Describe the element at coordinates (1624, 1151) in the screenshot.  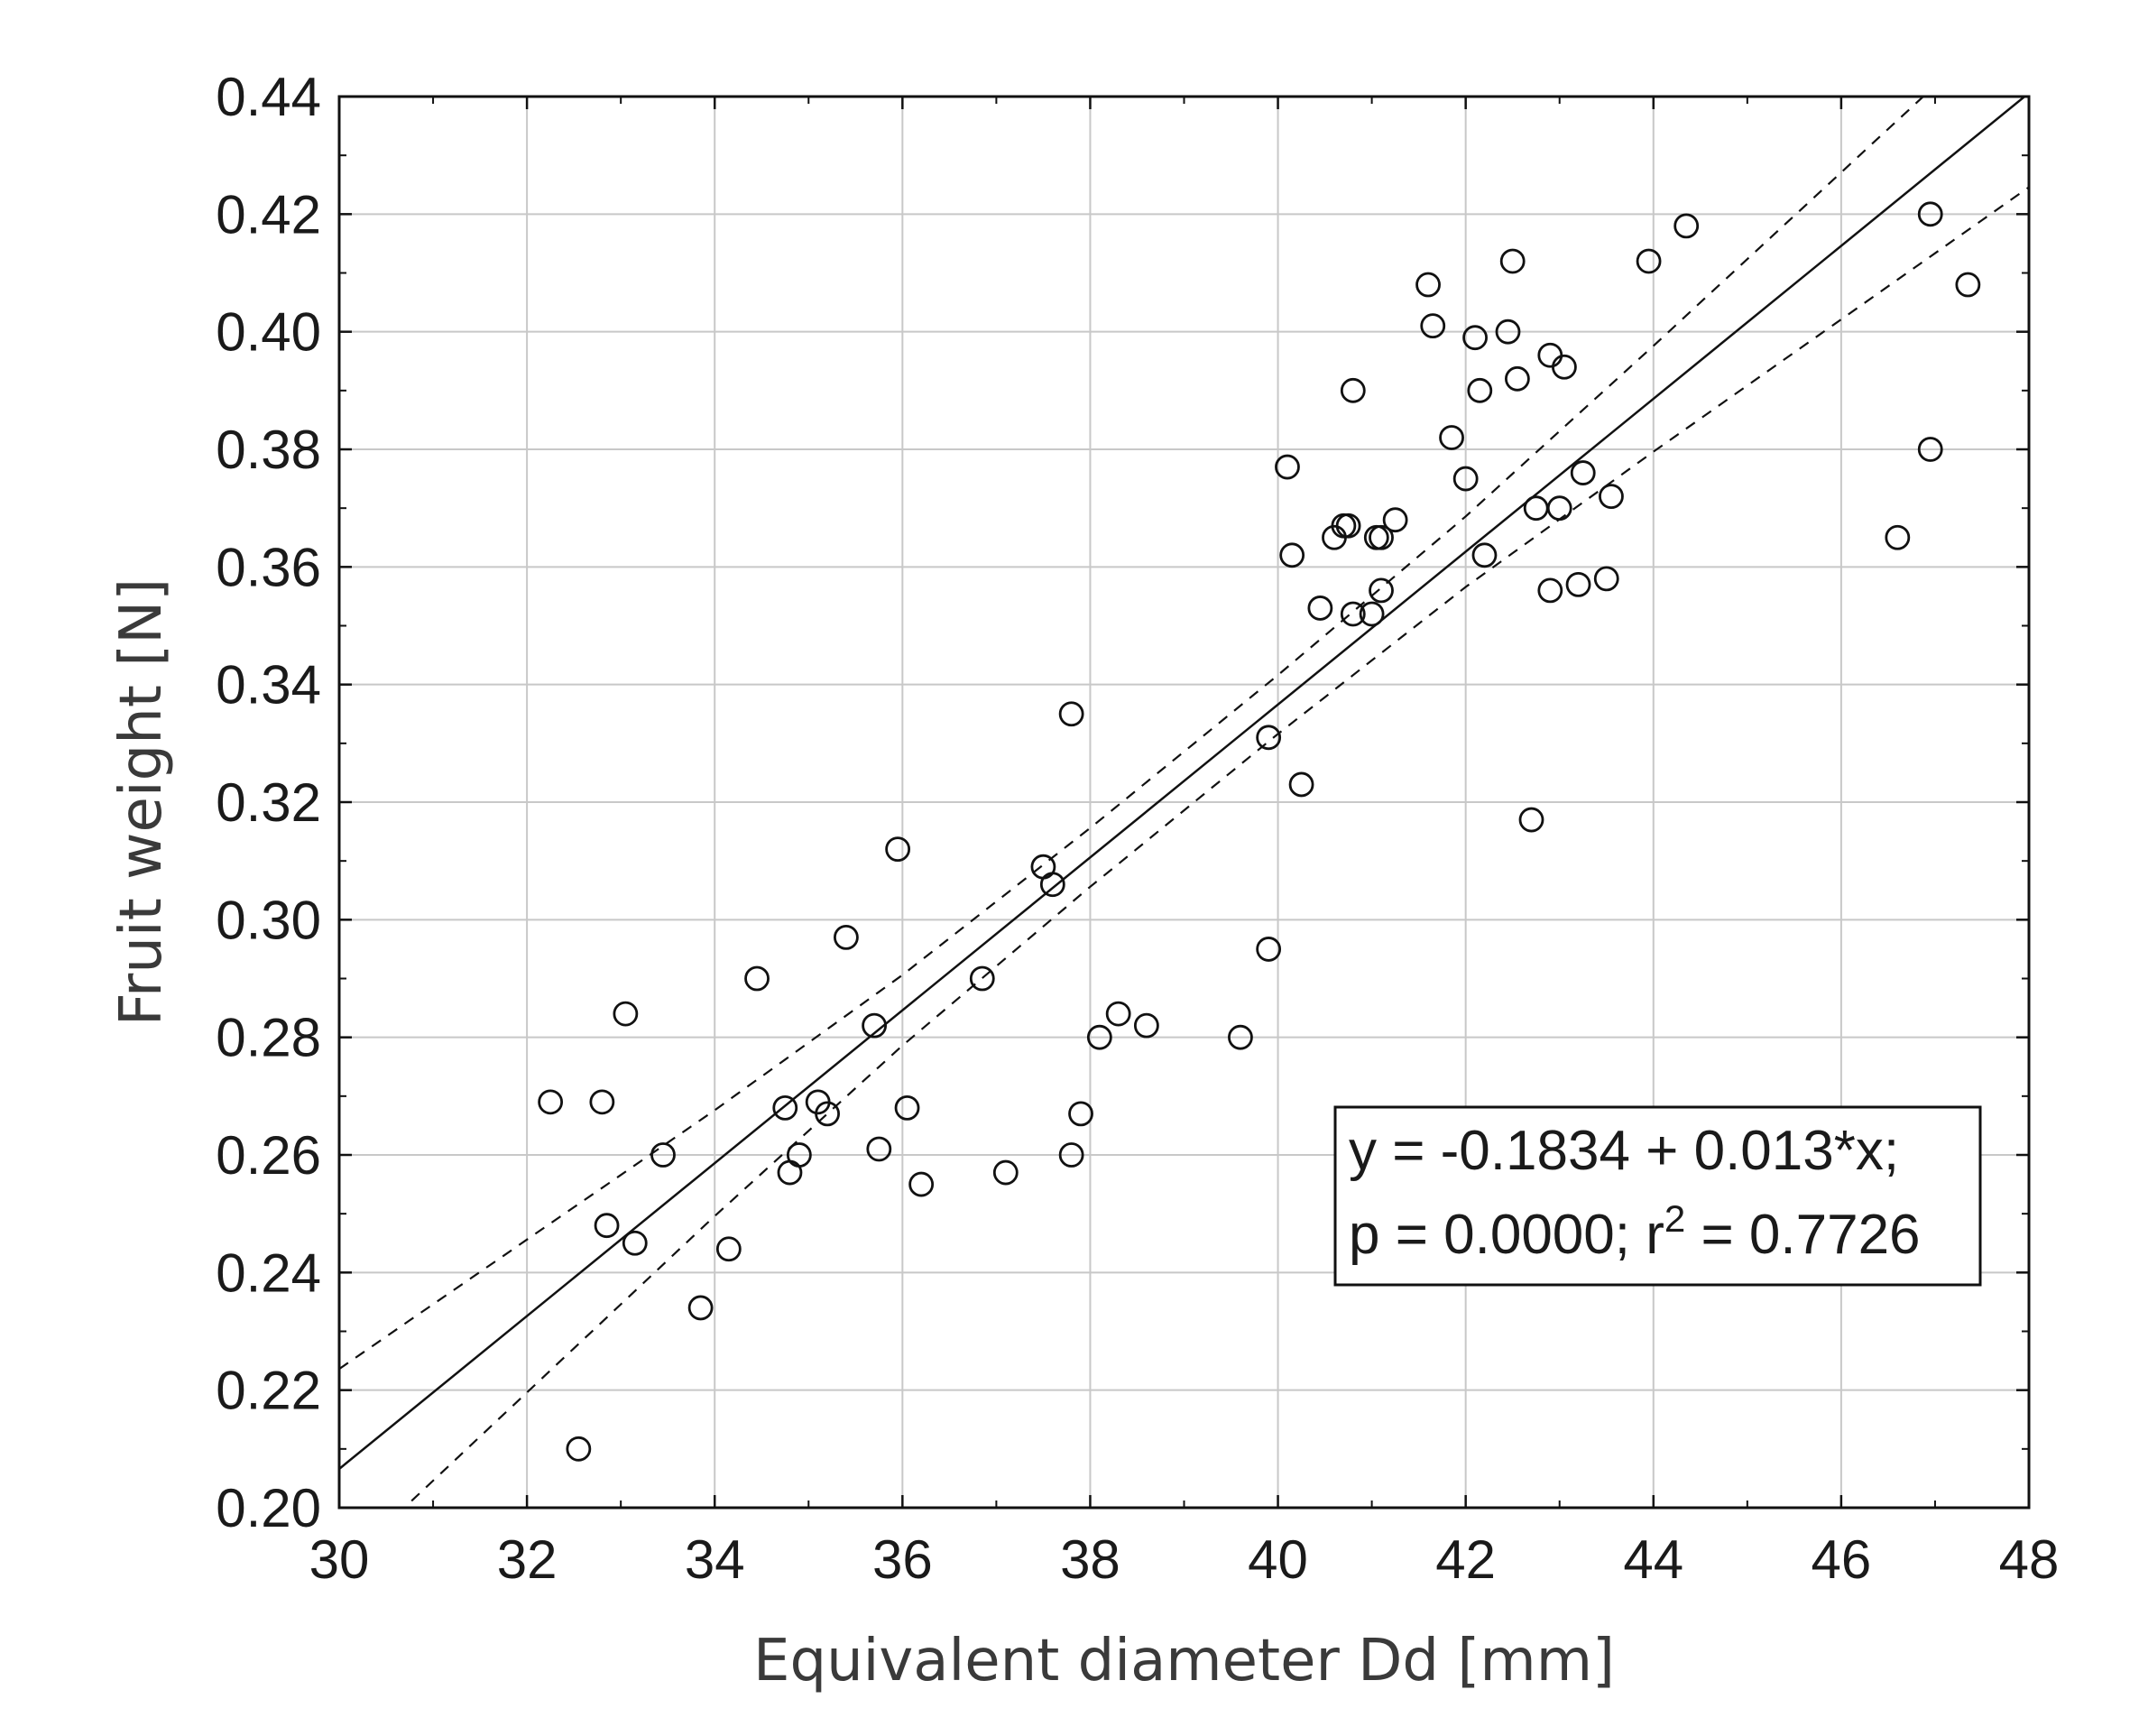
I see `regression-equation: y = -0.1834 + 0.013*x;` at that location.